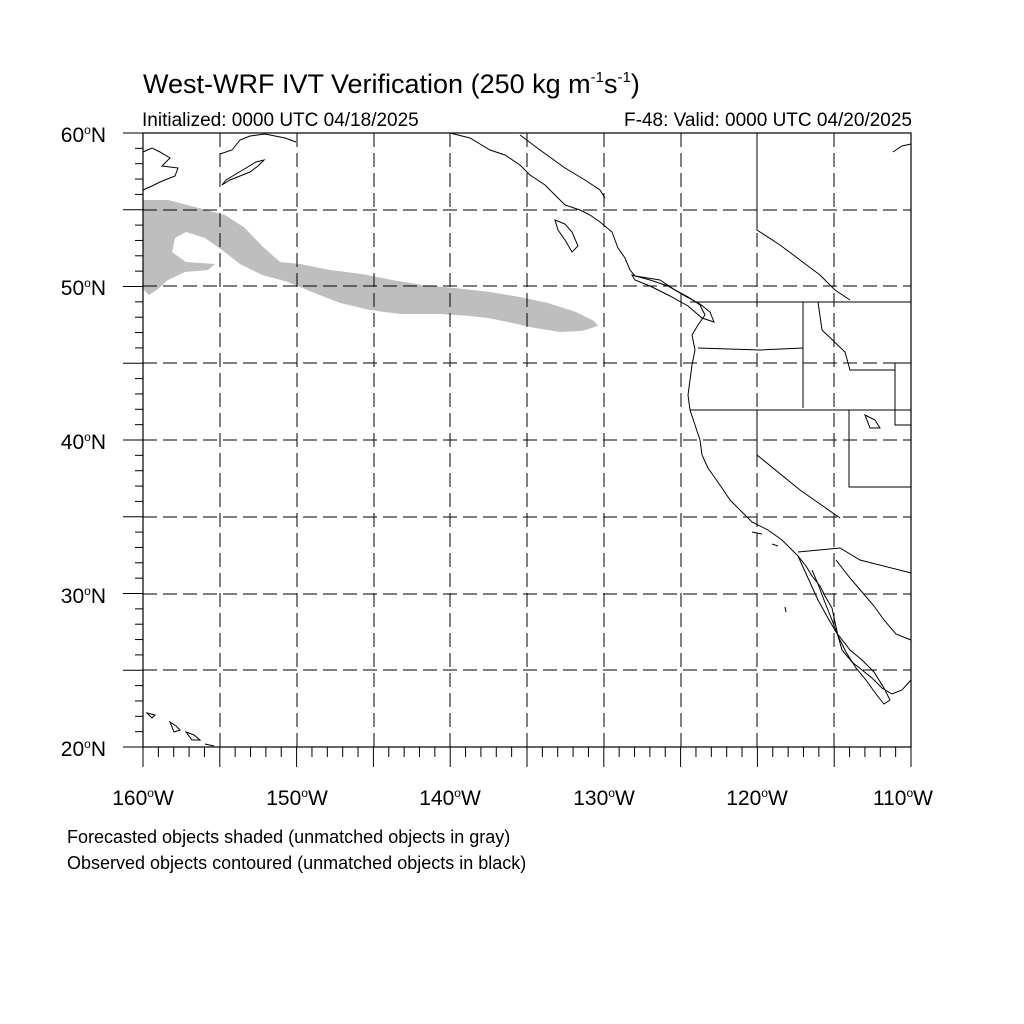  I want to click on latitude-axis-labels: 60oN 50oN 40oN 30oN 20oN, so click(83, 442).